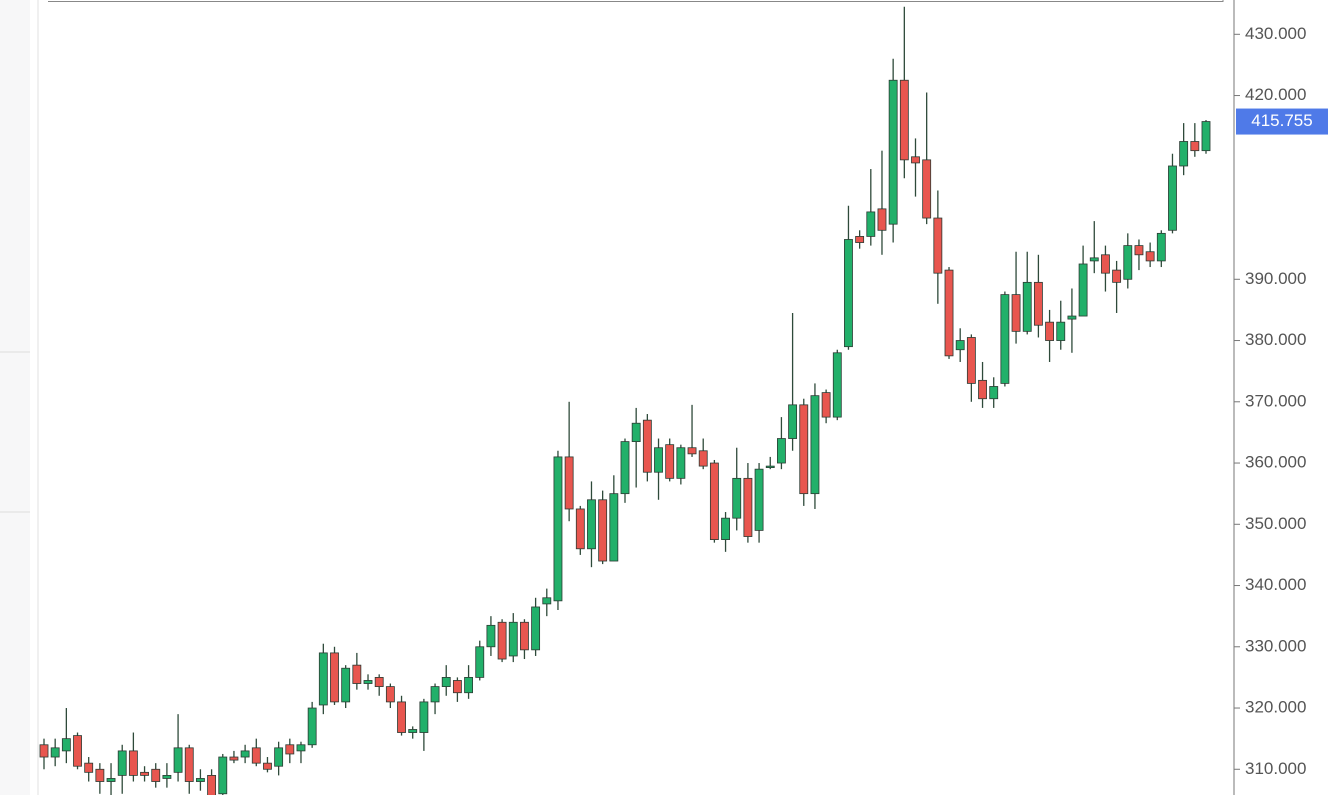 The image size is (1332, 795). What do you see at coordinates (1275, 462) in the screenshot?
I see `y-tick-label: 360.000` at bounding box center [1275, 462].